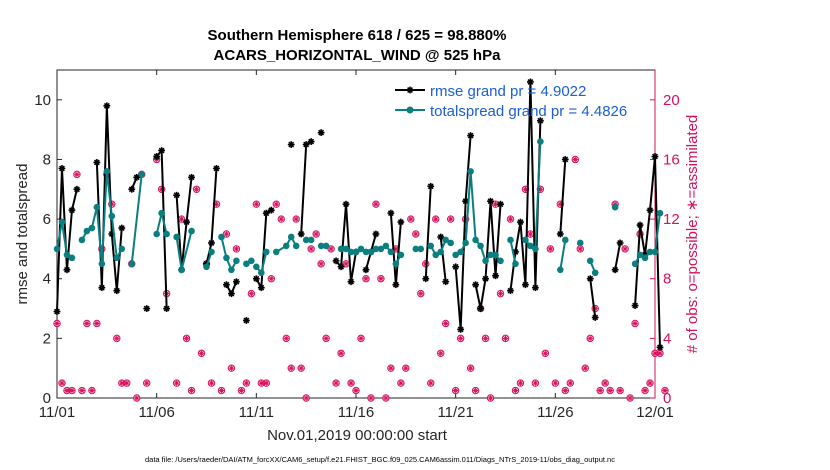  What do you see at coordinates (671, 159) in the screenshot?
I see `y-tick-label-right: 16` at bounding box center [671, 159].